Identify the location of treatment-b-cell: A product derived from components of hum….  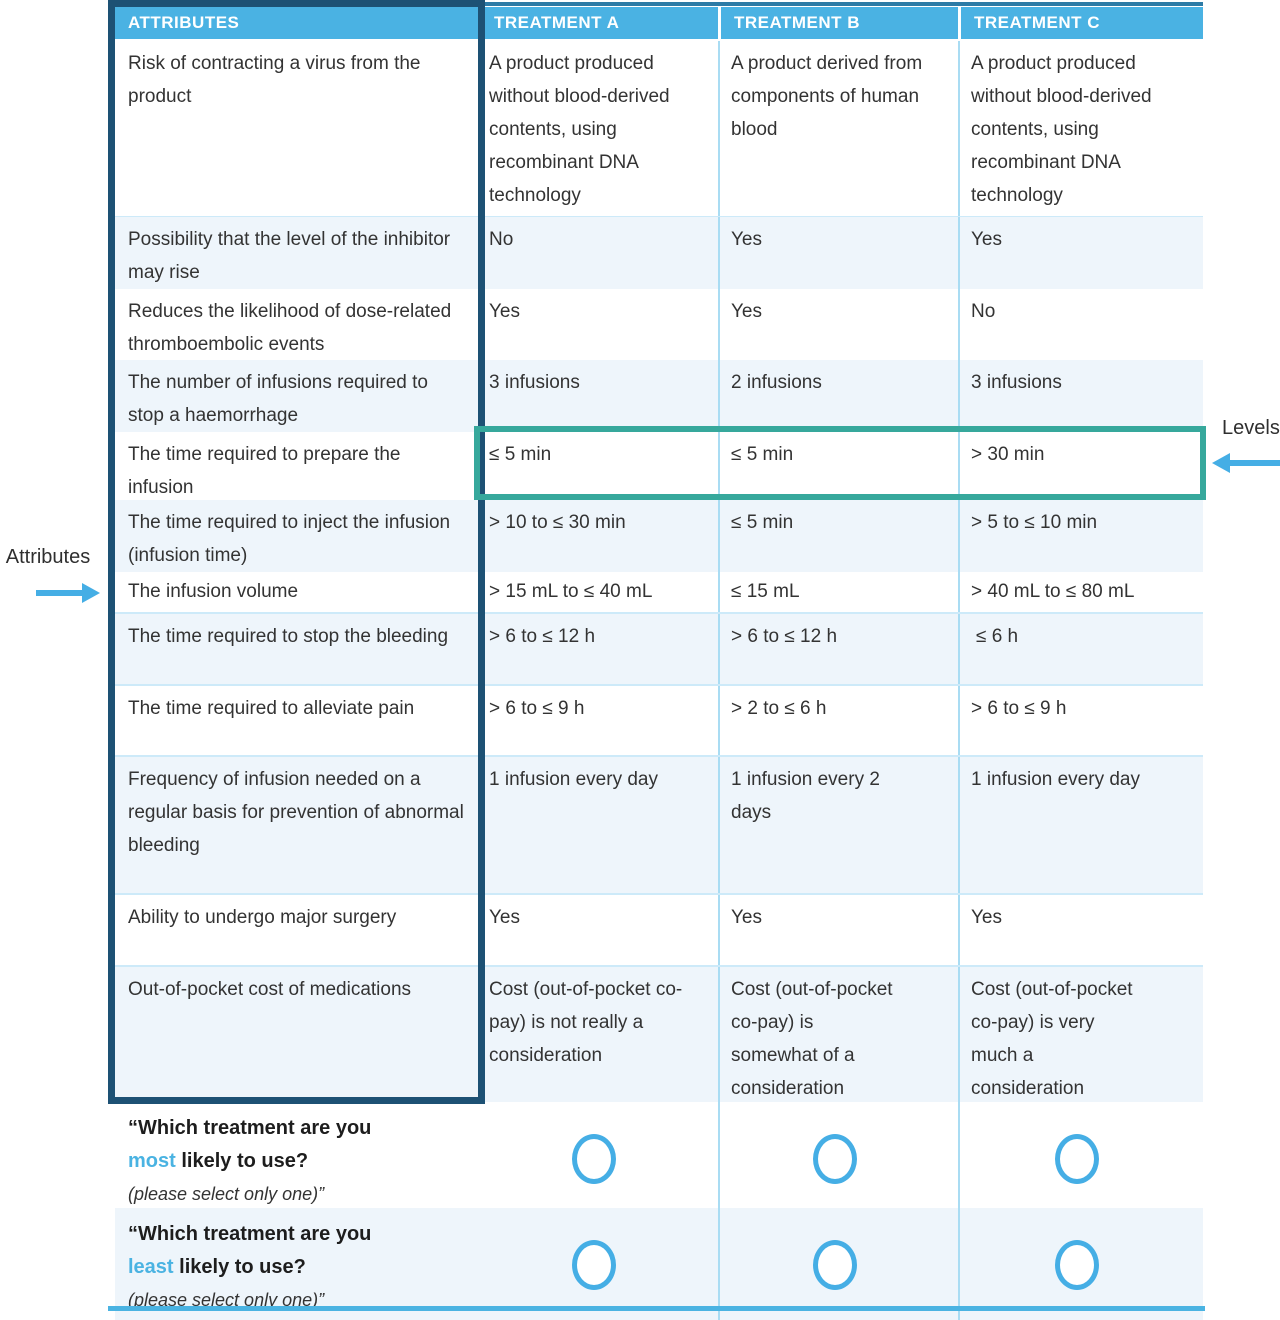
(838, 128).